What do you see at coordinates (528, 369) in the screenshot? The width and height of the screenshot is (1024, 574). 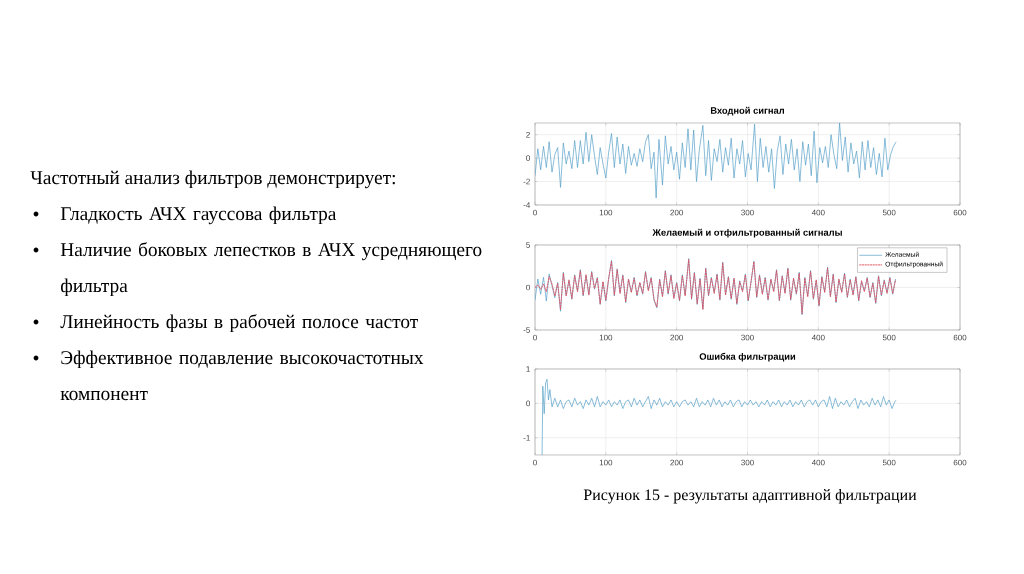 I see `y-tick-label: 1` at bounding box center [528, 369].